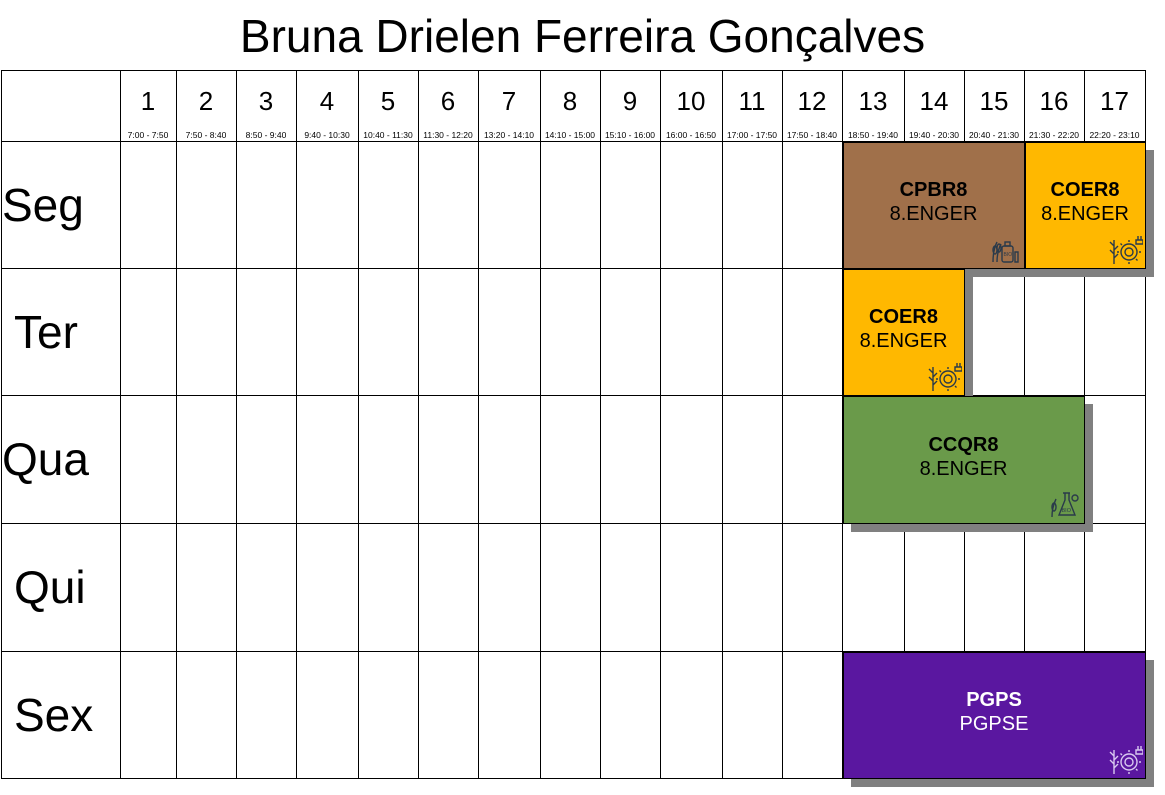 This screenshot has height=795, width=1165. I want to click on bio-flask-icon: BIO, so click(1065, 504).